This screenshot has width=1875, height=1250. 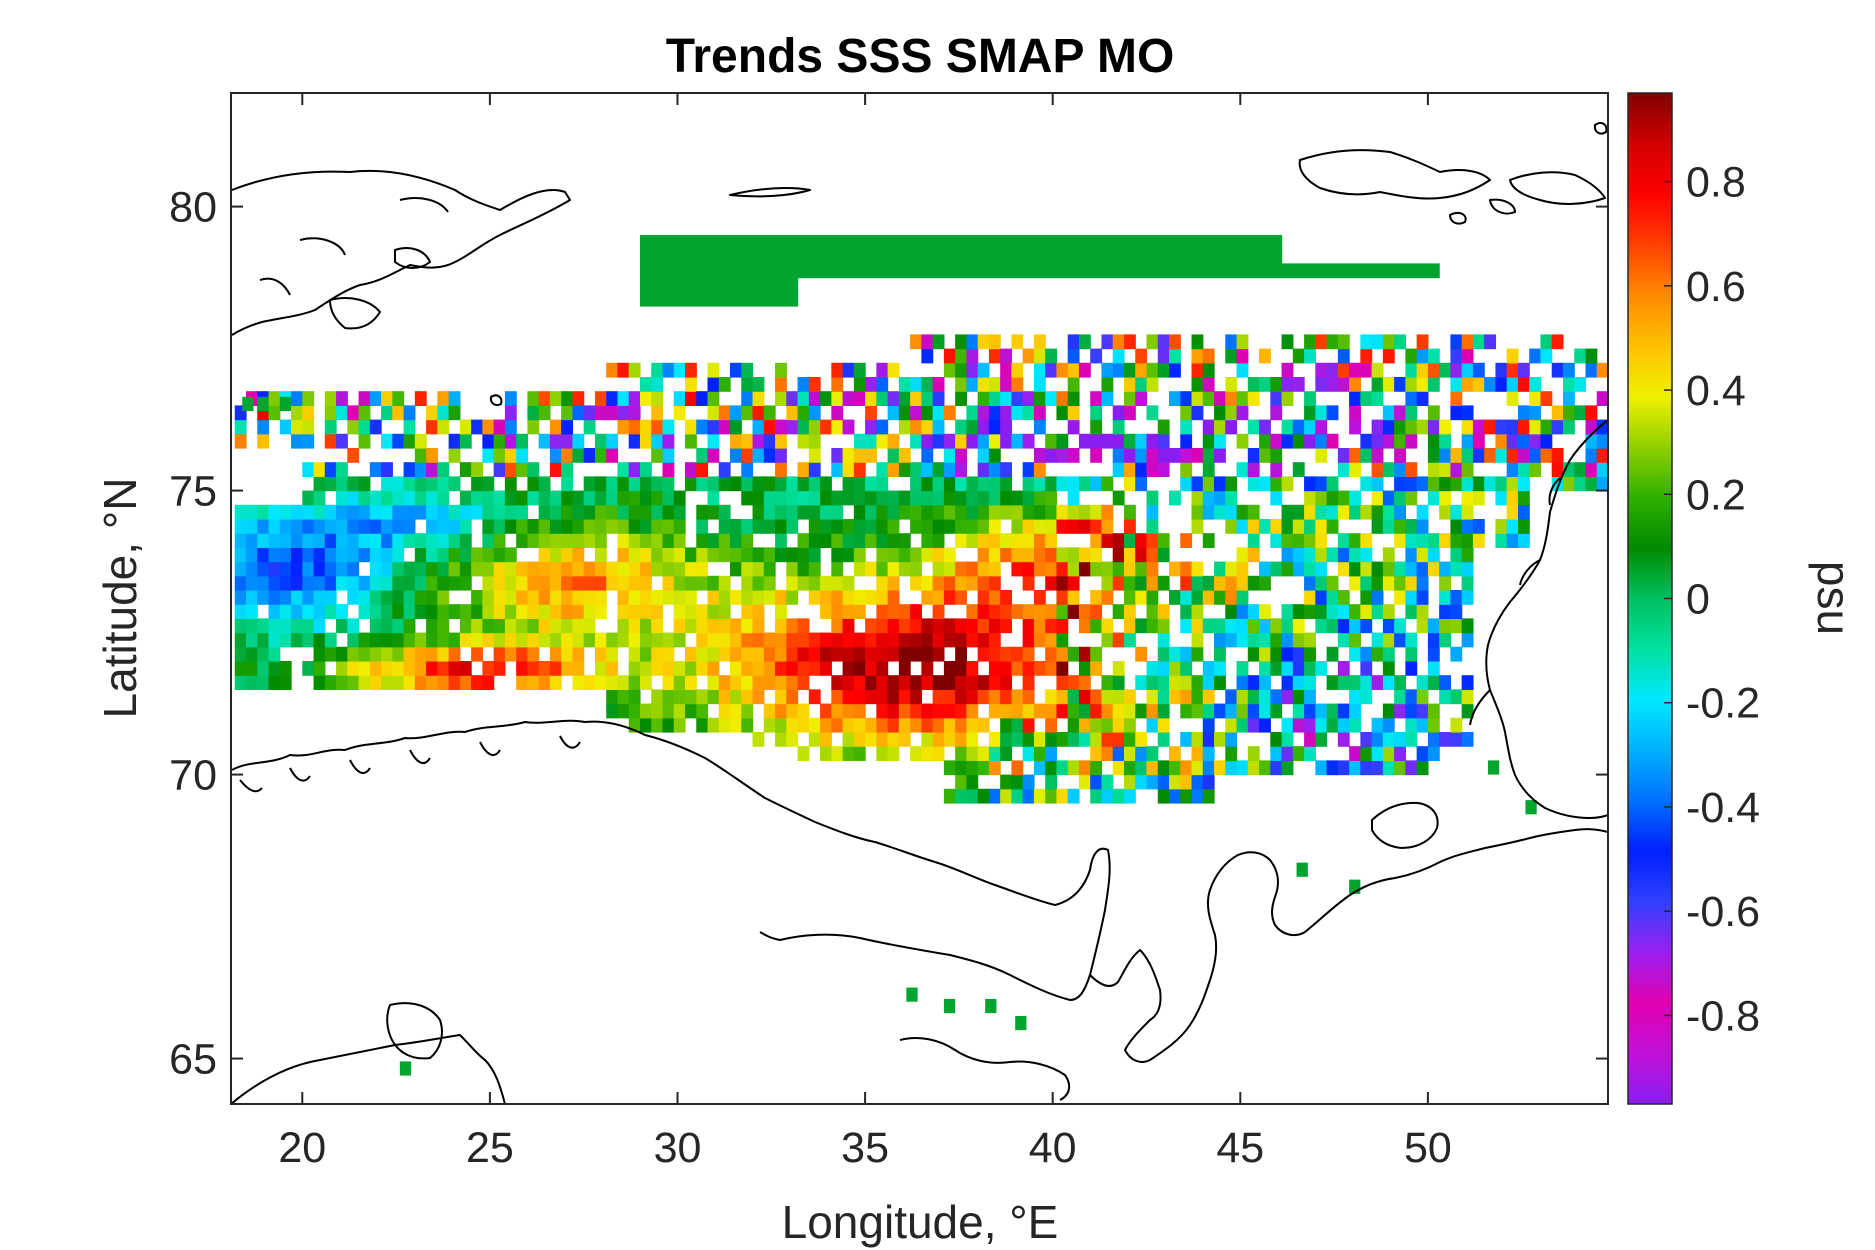 I want to click on y-tick-label: 70, so click(x=193, y=776).